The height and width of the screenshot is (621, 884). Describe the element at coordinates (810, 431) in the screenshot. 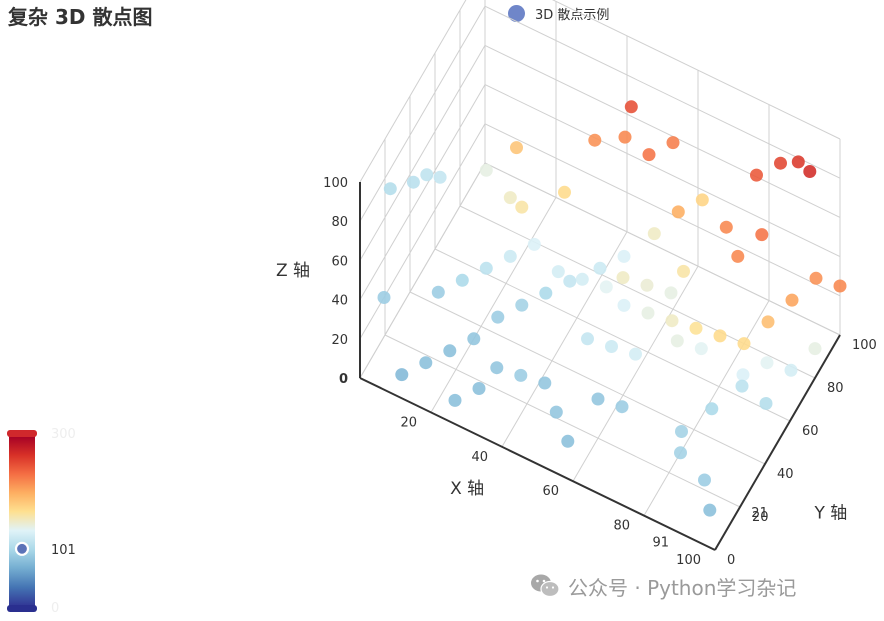

I see `y-tick-label: 60` at that location.